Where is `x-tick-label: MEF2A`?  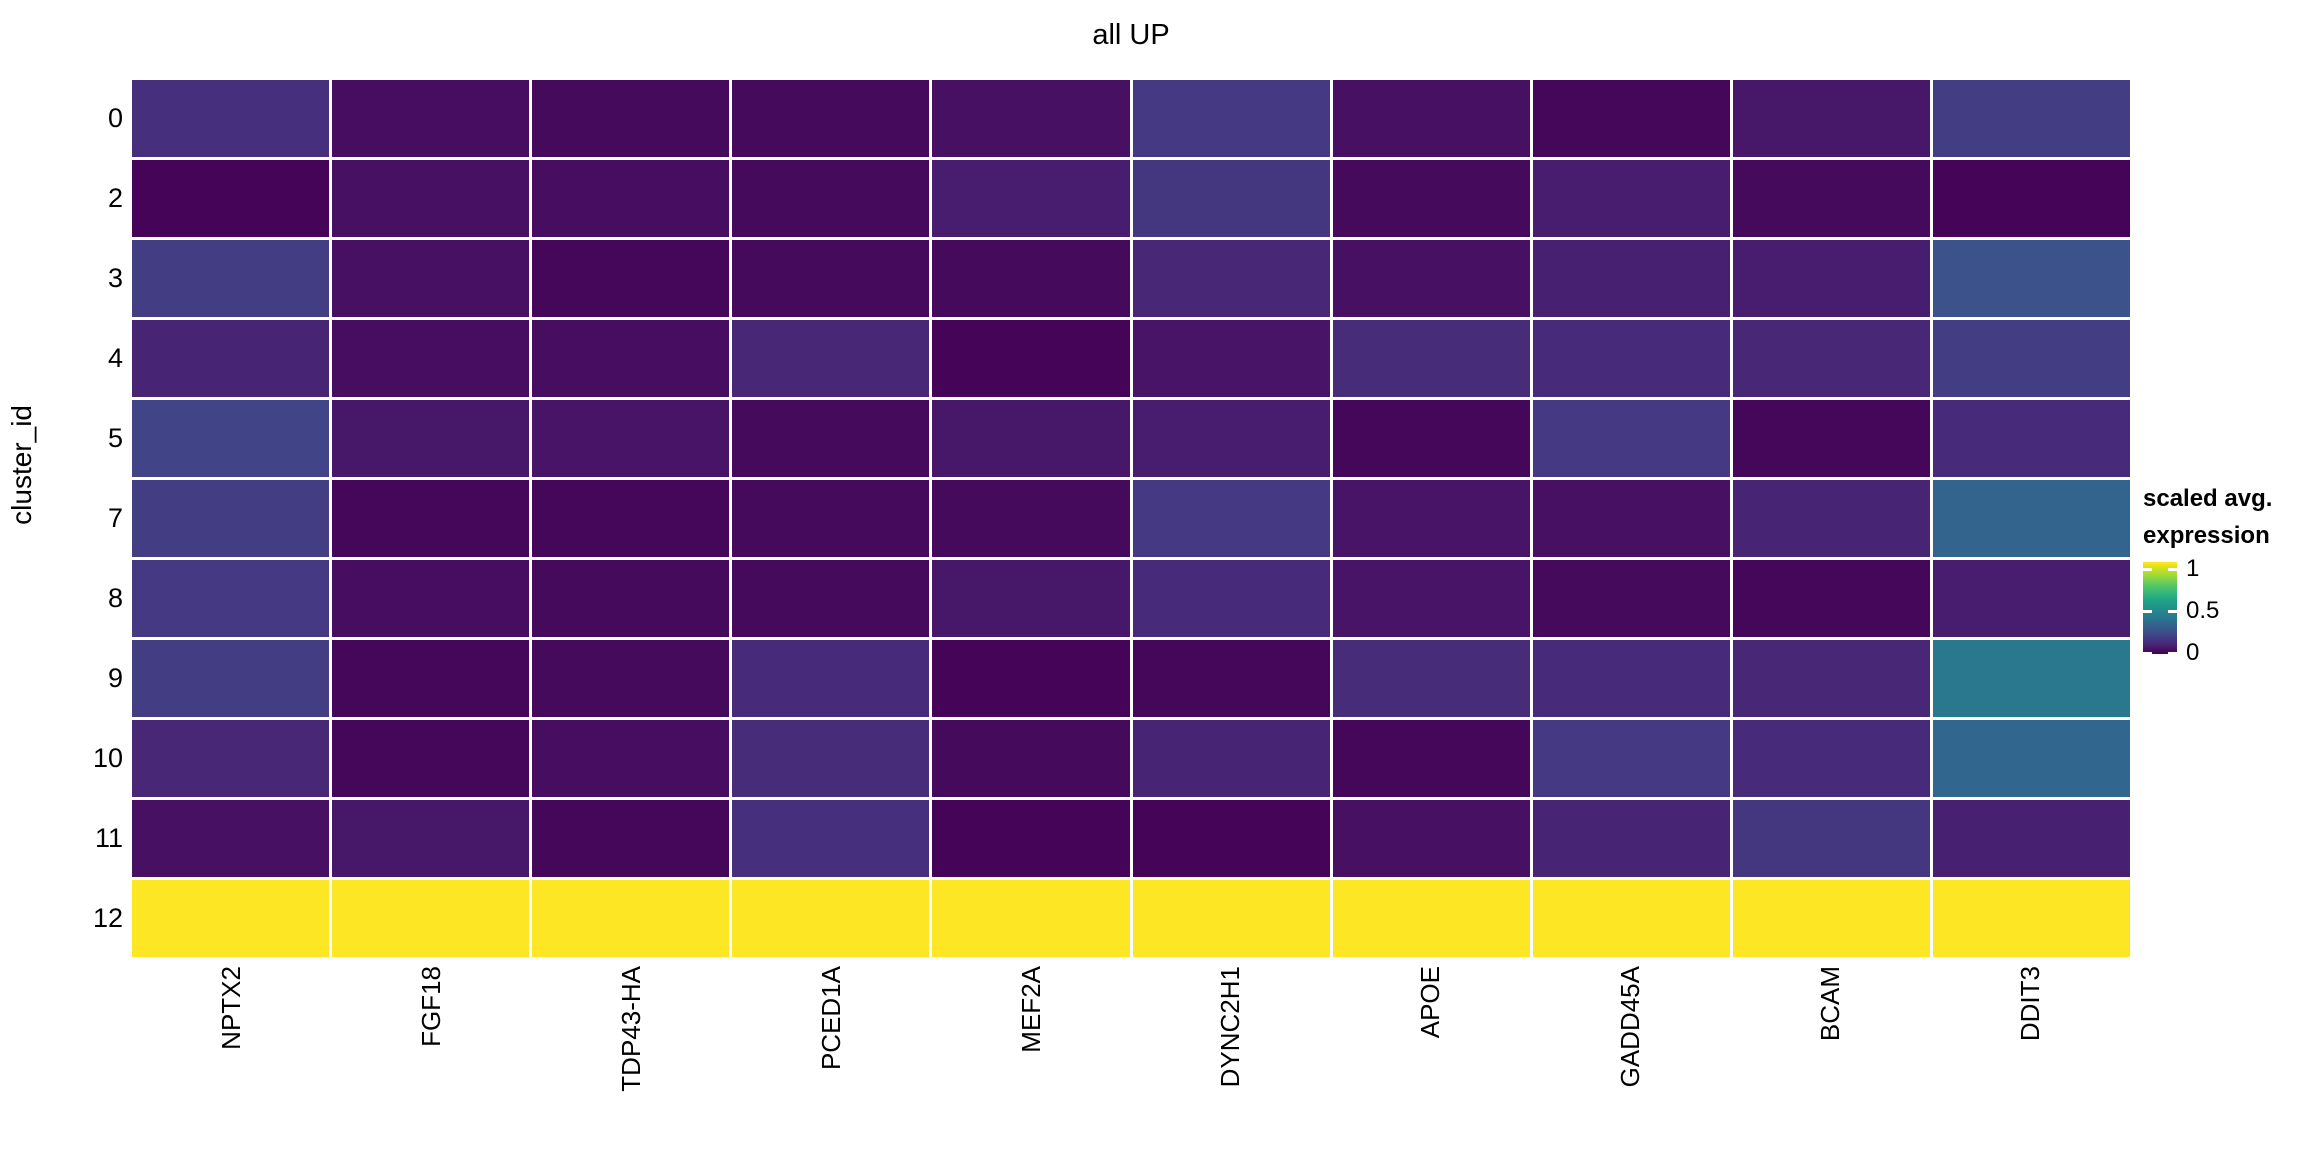
x-tick-label: MEF2A is located at coordinates (1030, 1009).